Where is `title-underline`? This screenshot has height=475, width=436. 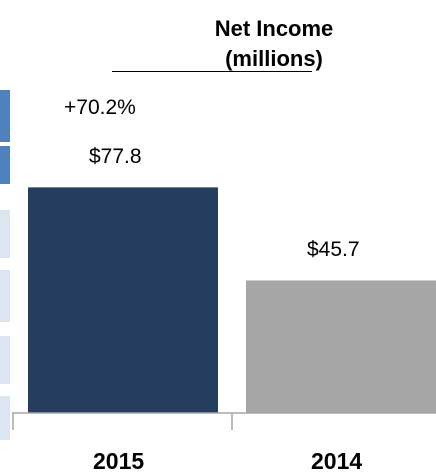 title-underline is located at coordinates (212, 71).